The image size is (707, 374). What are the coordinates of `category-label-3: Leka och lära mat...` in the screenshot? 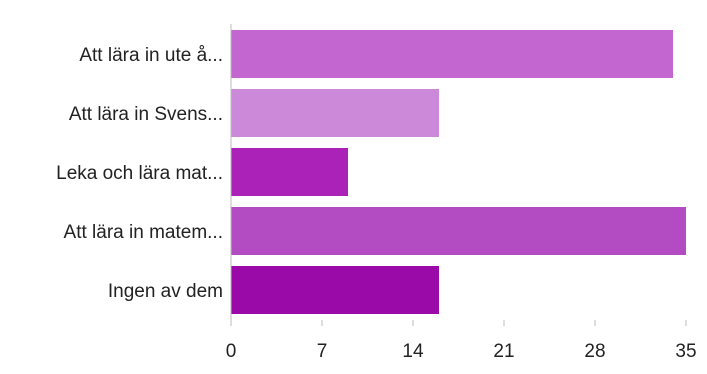 It's located at (139, 173).